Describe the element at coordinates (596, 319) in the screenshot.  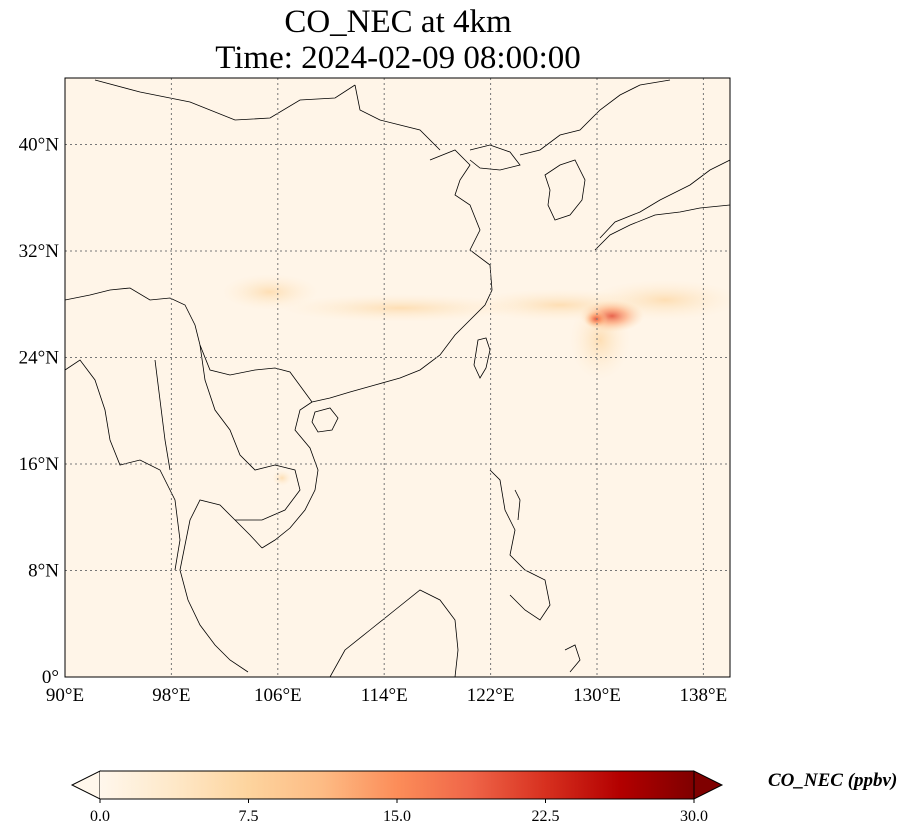
I see `plume-core-west` at that location.